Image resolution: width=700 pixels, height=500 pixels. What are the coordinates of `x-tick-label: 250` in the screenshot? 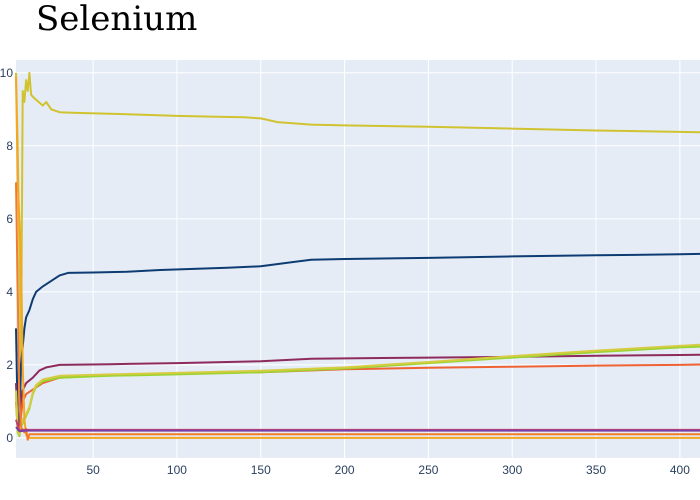 It's located at (428, 470).